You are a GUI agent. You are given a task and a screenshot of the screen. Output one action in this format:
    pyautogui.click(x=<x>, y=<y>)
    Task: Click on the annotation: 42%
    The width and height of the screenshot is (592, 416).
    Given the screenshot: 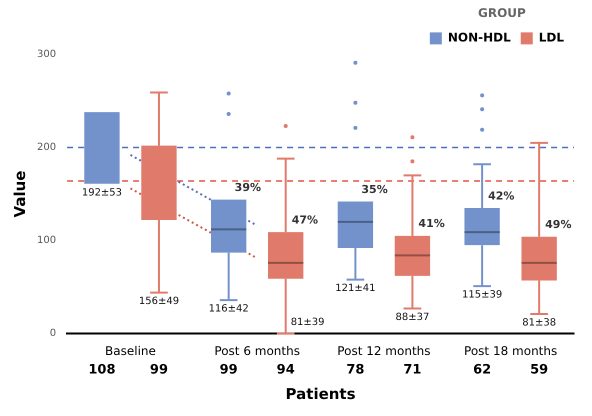 What is the action you would take?
    pyautogui.click(x=501, y=195)
    